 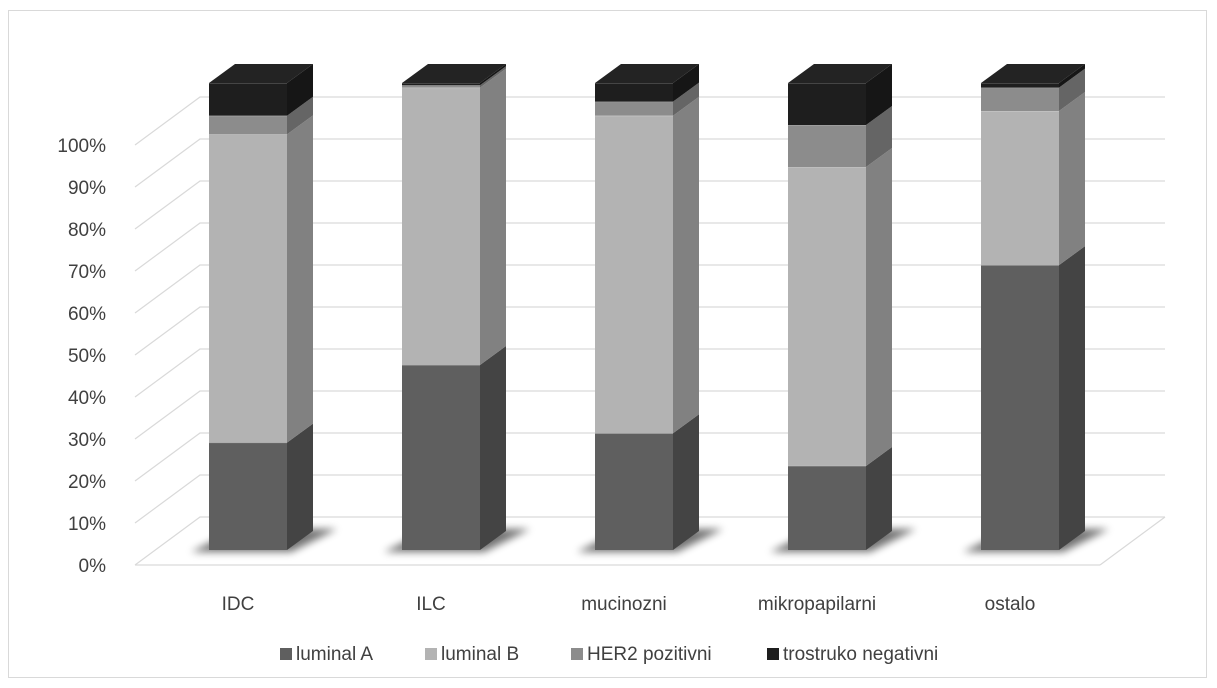 I want to click on floor-edge, so click(x=1132, y=541).